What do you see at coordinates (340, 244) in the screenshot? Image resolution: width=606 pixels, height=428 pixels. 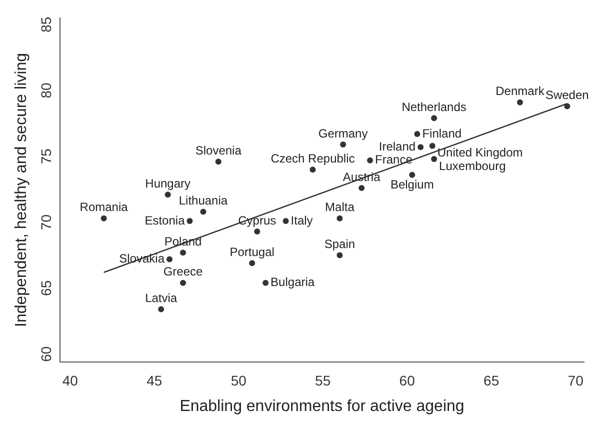 I see `annotation: Spain` at bounding box center [340, 244].